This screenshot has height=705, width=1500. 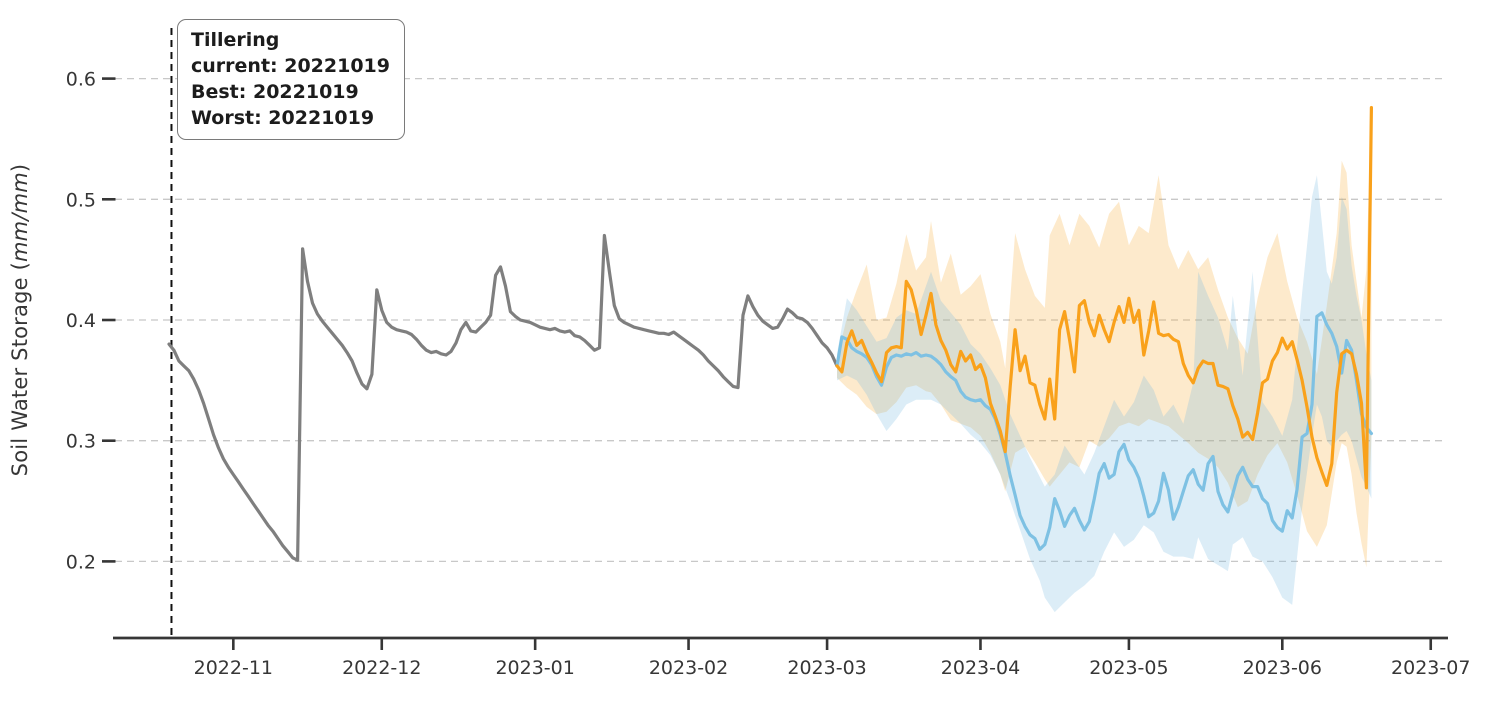 What do you see at coordinates (980, 668) in the screenshot?
I see `x-tick-label: 2023-04` at bounding box center [980, 668].